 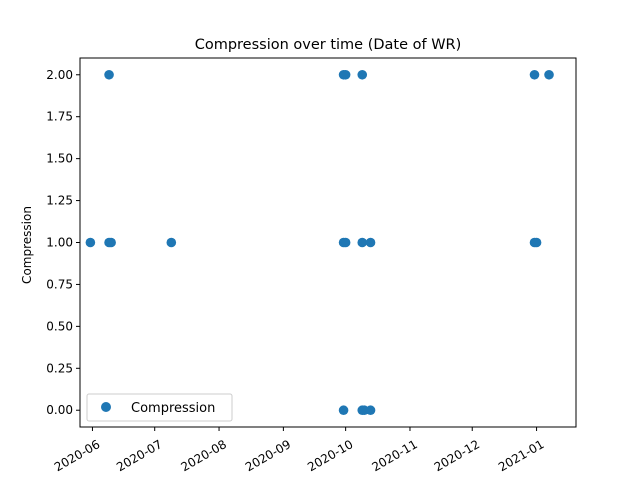 What do you see at coordinates (106, 407) in the screenshot?
I see `legend-marker` at bounding box center [106, 407].